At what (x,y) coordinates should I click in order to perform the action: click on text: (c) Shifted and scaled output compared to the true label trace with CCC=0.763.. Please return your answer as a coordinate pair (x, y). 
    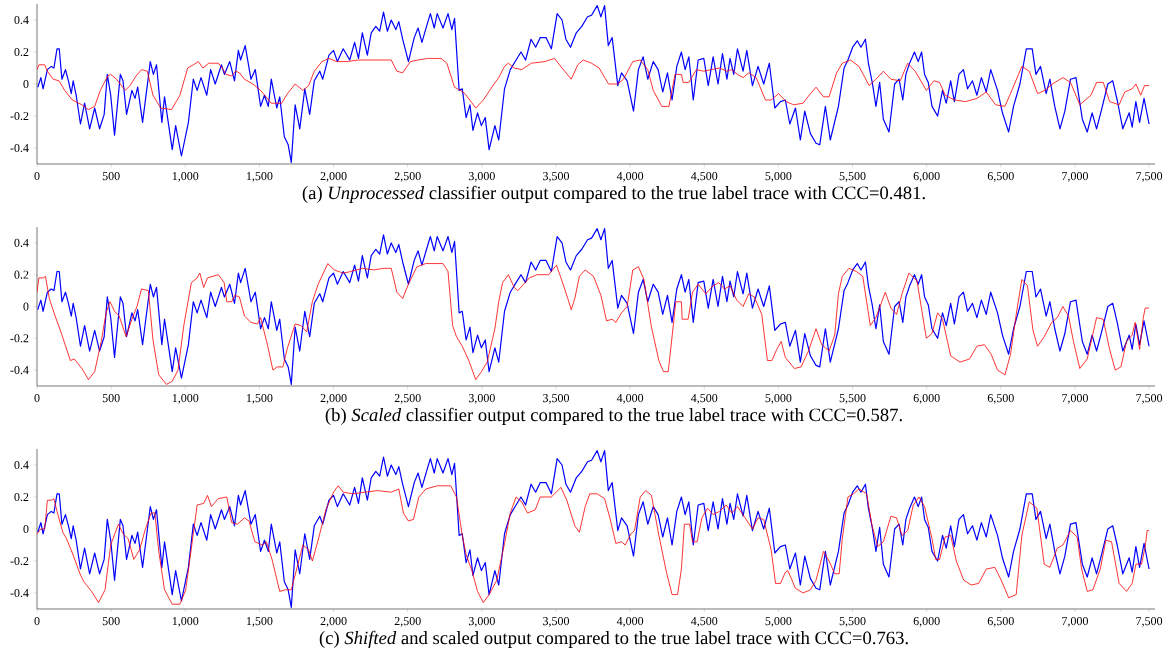
    Looking at the image, I should click on (613, 639).